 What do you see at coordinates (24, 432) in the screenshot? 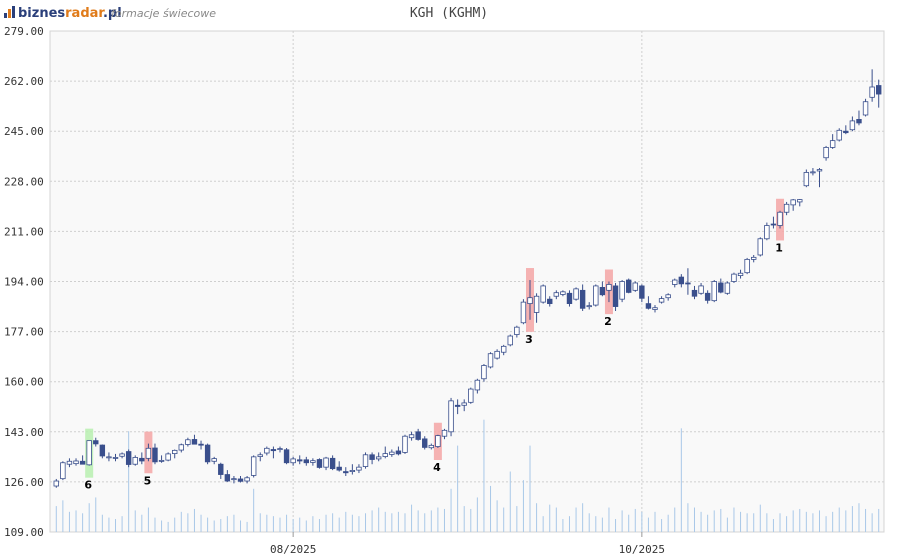
I see `y-tick-label: 143.00` at bounding box center [24, 432].